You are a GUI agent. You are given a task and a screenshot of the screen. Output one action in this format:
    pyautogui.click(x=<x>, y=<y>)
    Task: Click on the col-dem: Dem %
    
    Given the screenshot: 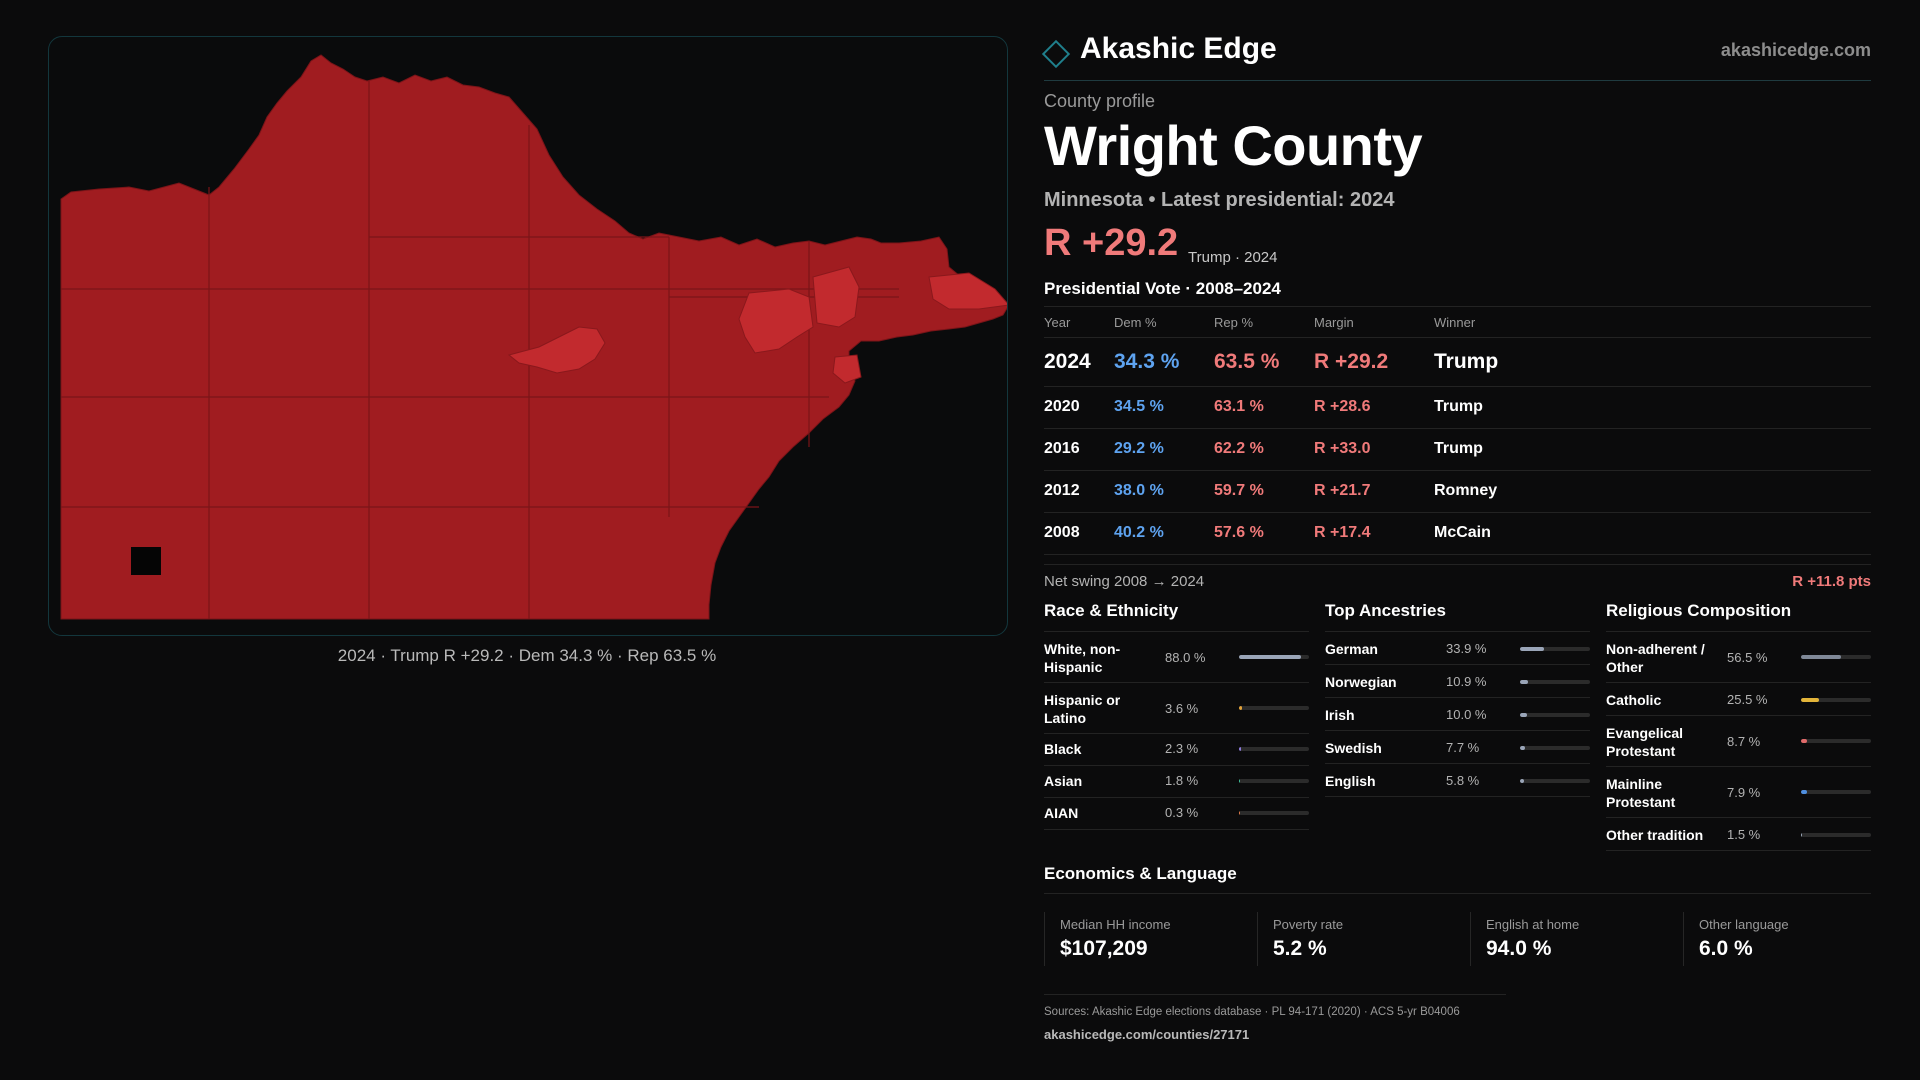 What is the action you would take?
    pyautogui.click(x=1135, y=322)
    